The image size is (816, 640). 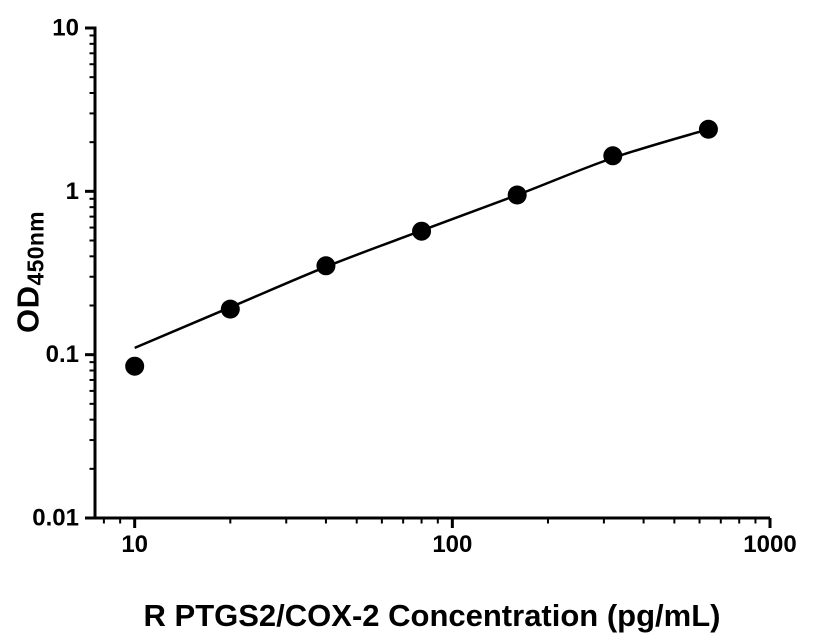 What do you see at coordinates (72, 191) in the screenshot?
I see `y-tick-label: 1` at bounding box center [72, 191].